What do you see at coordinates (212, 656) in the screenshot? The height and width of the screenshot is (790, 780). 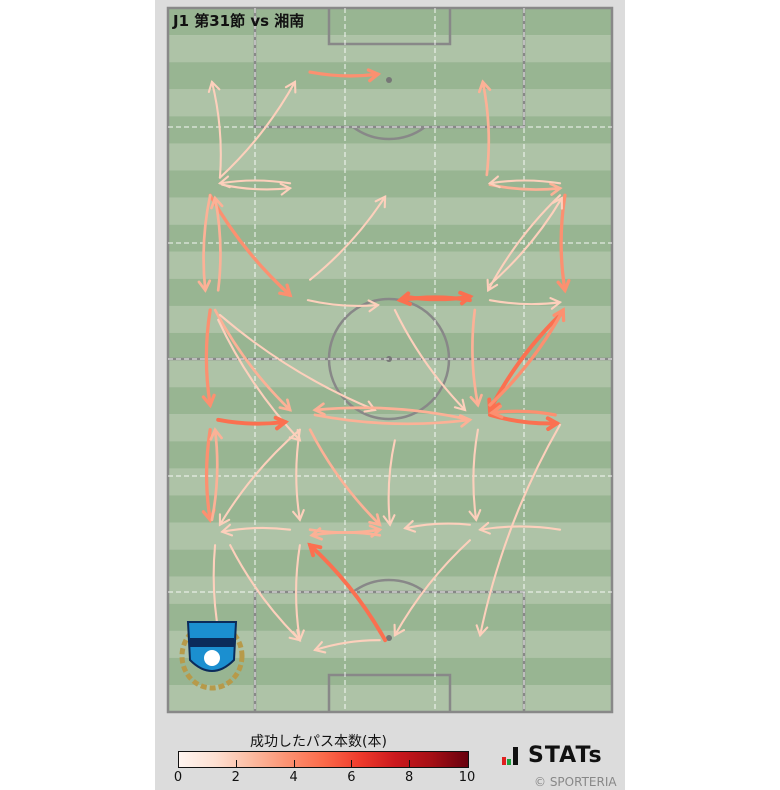 I see `club-emblem-logo` at bounding box center [212, 656].